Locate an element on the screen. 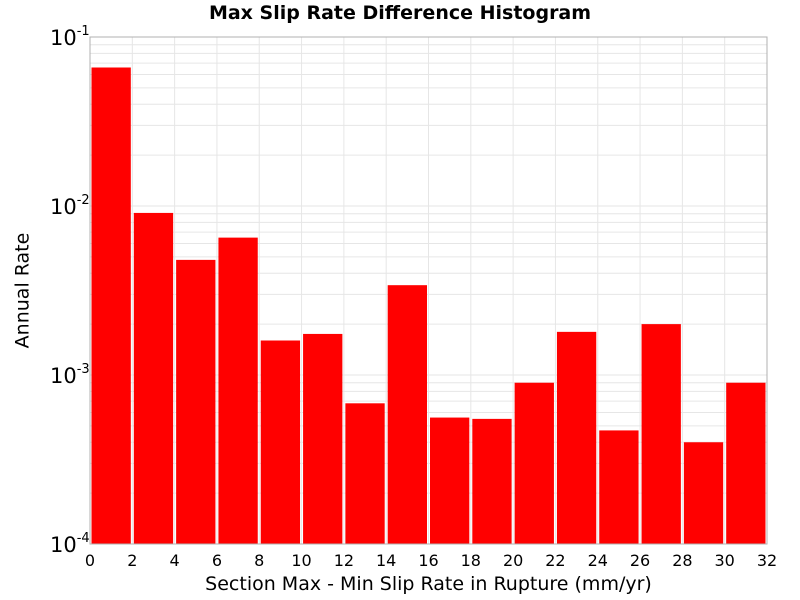 This screenshot has width=800, height=600. y-tick-exponent: -4 is located at coordinates (83, 538).